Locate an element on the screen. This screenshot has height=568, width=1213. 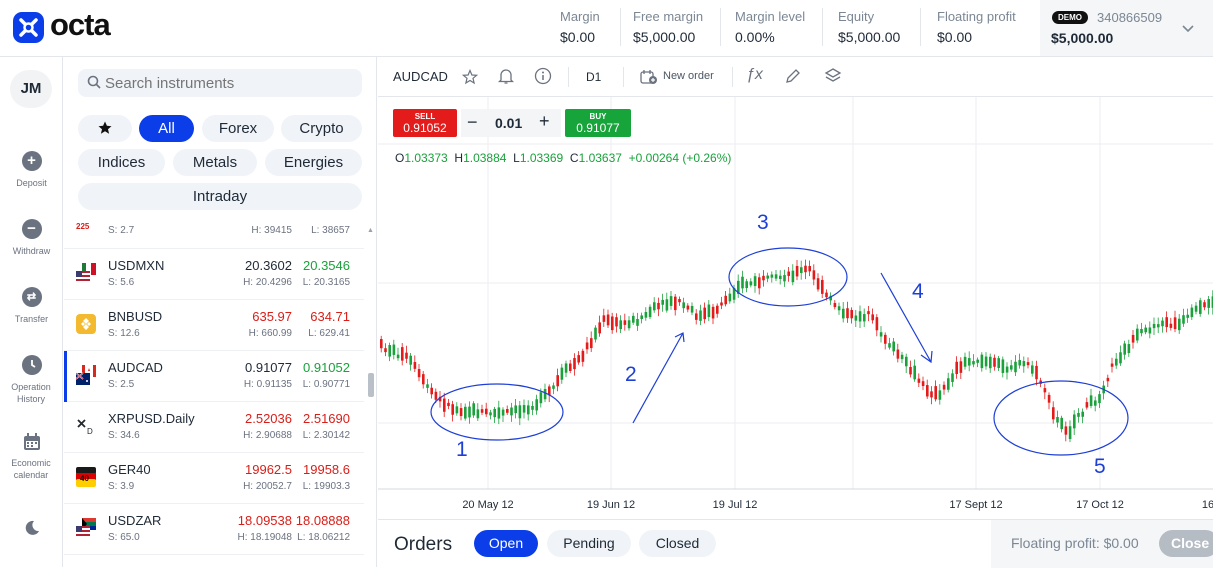
search-box is located at coordinates (220, 83).